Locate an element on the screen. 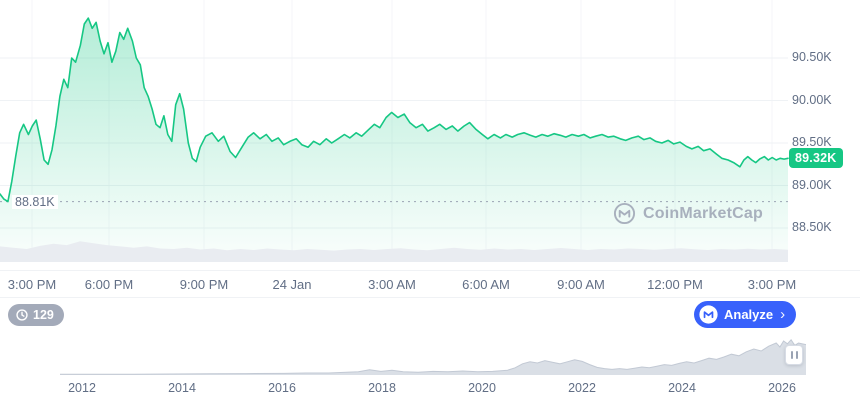 The image size is (860, 401). chevron-right-icon: › is located at coordinates (783, 314).